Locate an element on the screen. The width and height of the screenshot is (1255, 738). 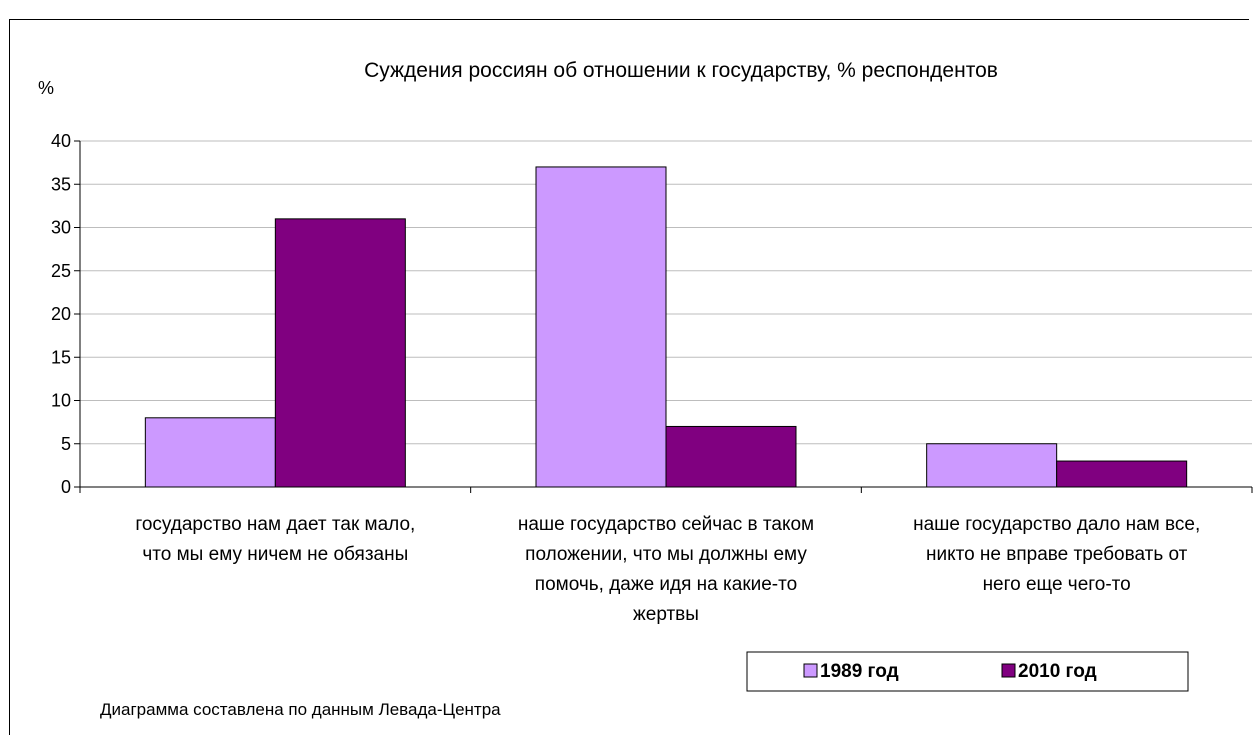
x-category-label: него еще чего-то is located at coordinates (1057, 584).